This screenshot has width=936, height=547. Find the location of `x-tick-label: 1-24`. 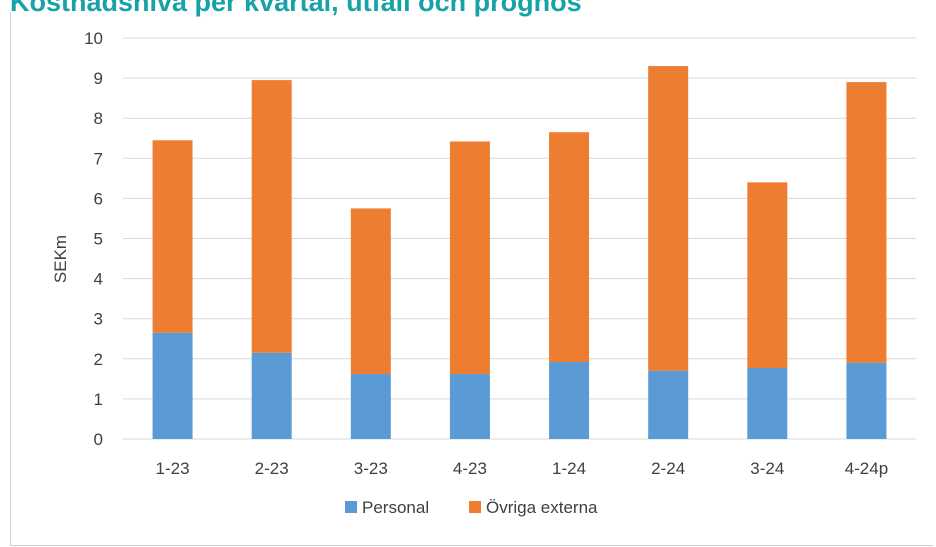

x-tick-label: 1-24 is located at coordinates (569, 468).